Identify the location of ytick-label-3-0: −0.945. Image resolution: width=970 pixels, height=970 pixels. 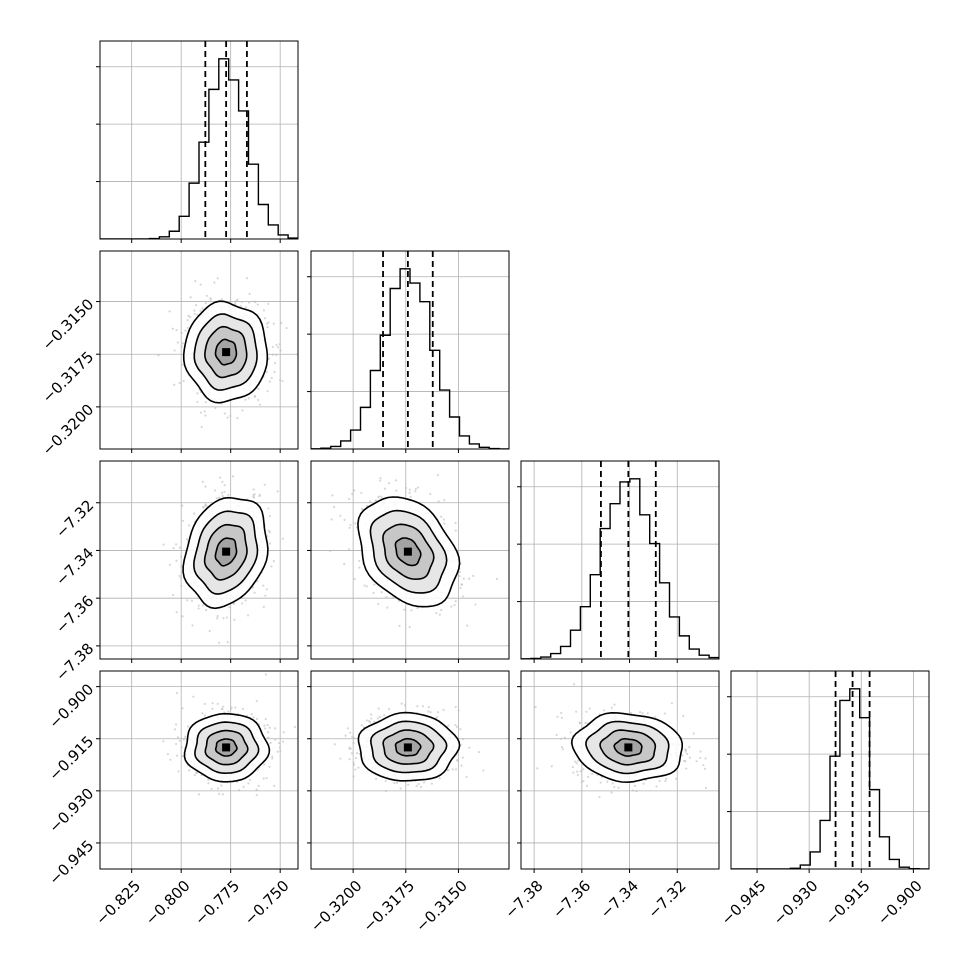
(71, 863).